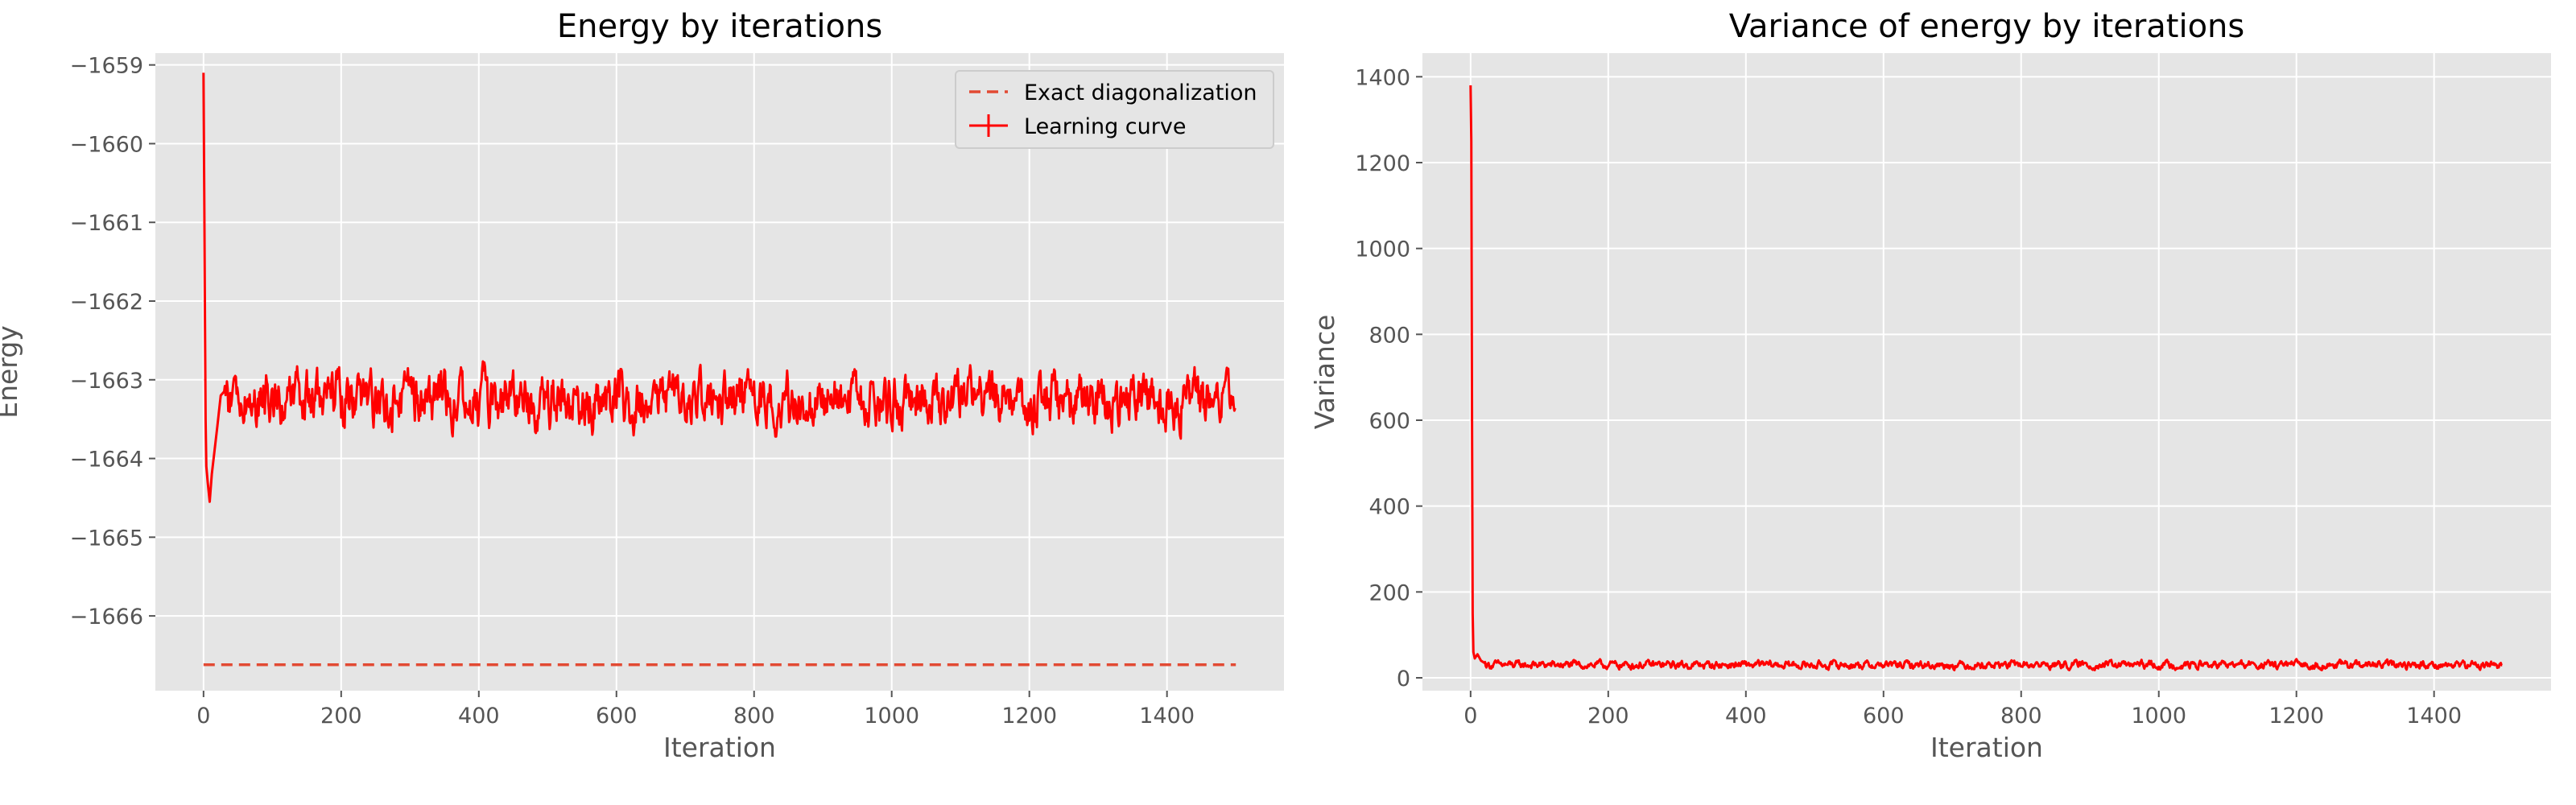 The width and height of the screenshot is (2576, 805). Describe the element at coordinates (106, 144) in the screenshot. I see `y-tick-label: −1660` at that location.